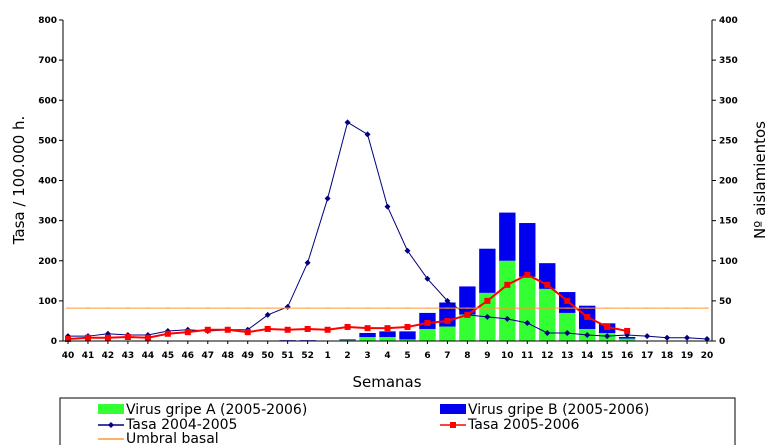 This screenshot has height=445, width=768. I want to click on x-tick-label: 5, so click(407, 356).